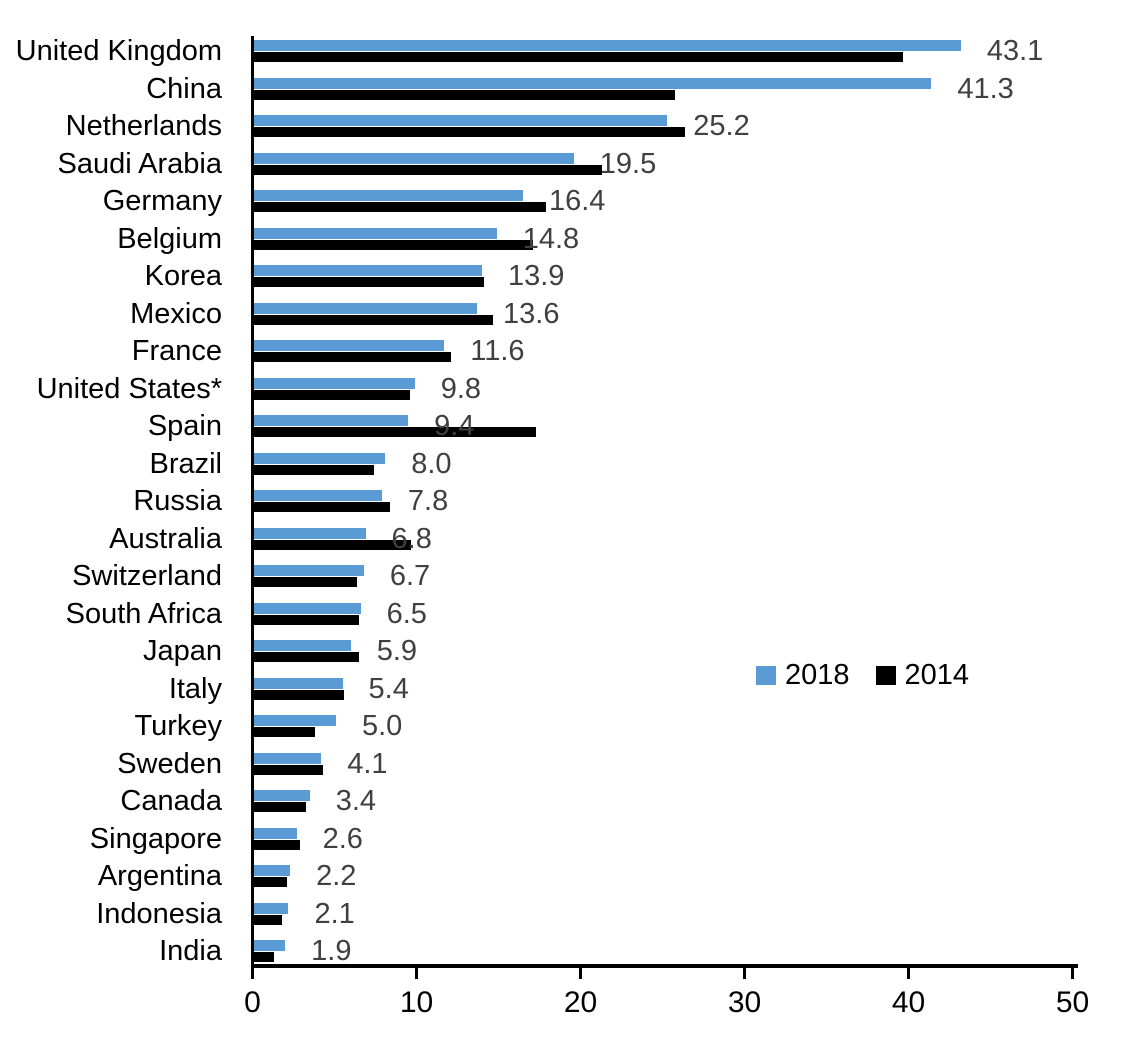 The width and height of the screenshot is (1123, 1041). Describe the element at coordinates (310, 533) in the screenshot. I see `bar-2018-australia` at that location.